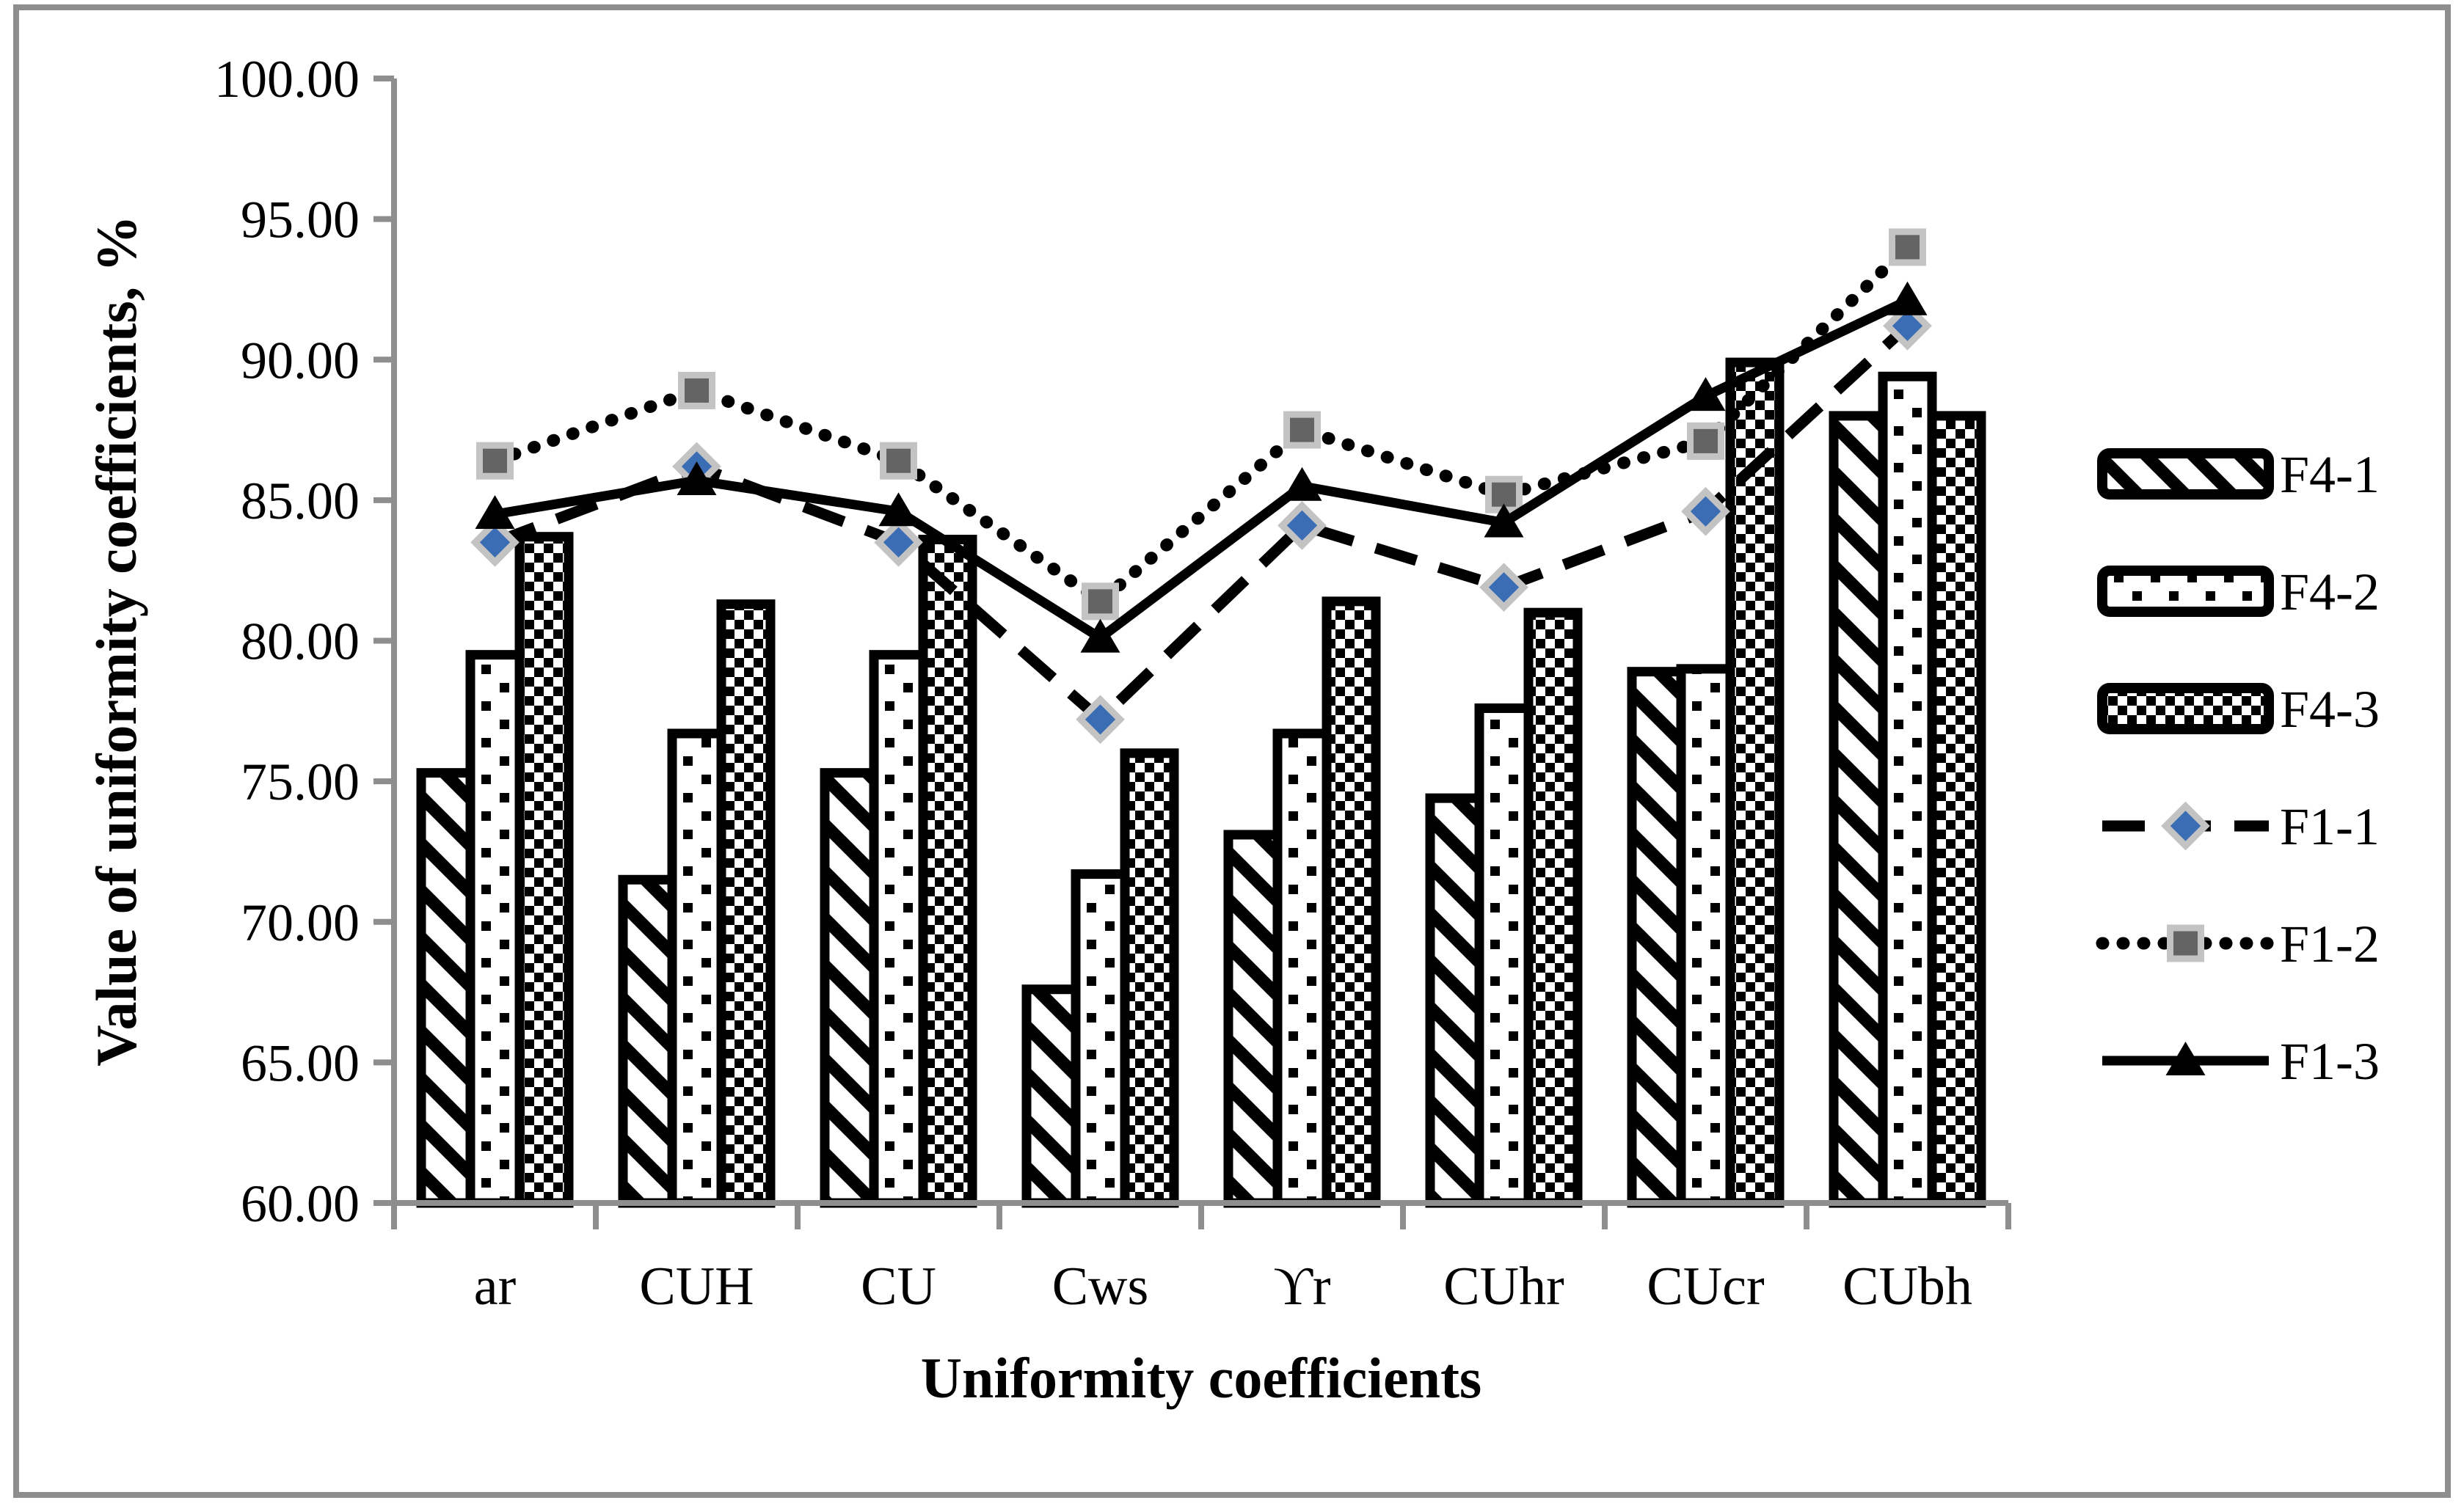 Image resolution: width=2464 pixels, height=1503 pixels. I want to click on y-tick-label: 100.00, so click(287, 79).